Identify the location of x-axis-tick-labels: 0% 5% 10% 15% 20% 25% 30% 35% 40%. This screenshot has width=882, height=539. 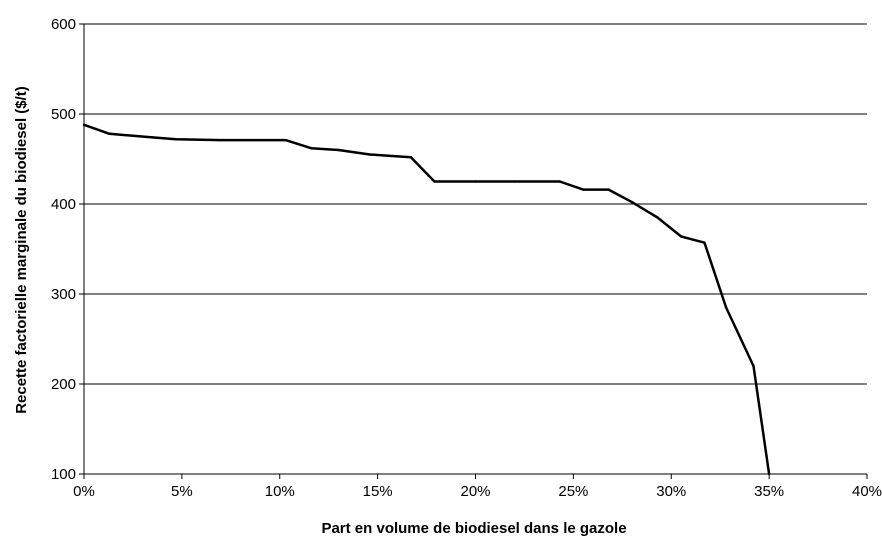
(477, 487).